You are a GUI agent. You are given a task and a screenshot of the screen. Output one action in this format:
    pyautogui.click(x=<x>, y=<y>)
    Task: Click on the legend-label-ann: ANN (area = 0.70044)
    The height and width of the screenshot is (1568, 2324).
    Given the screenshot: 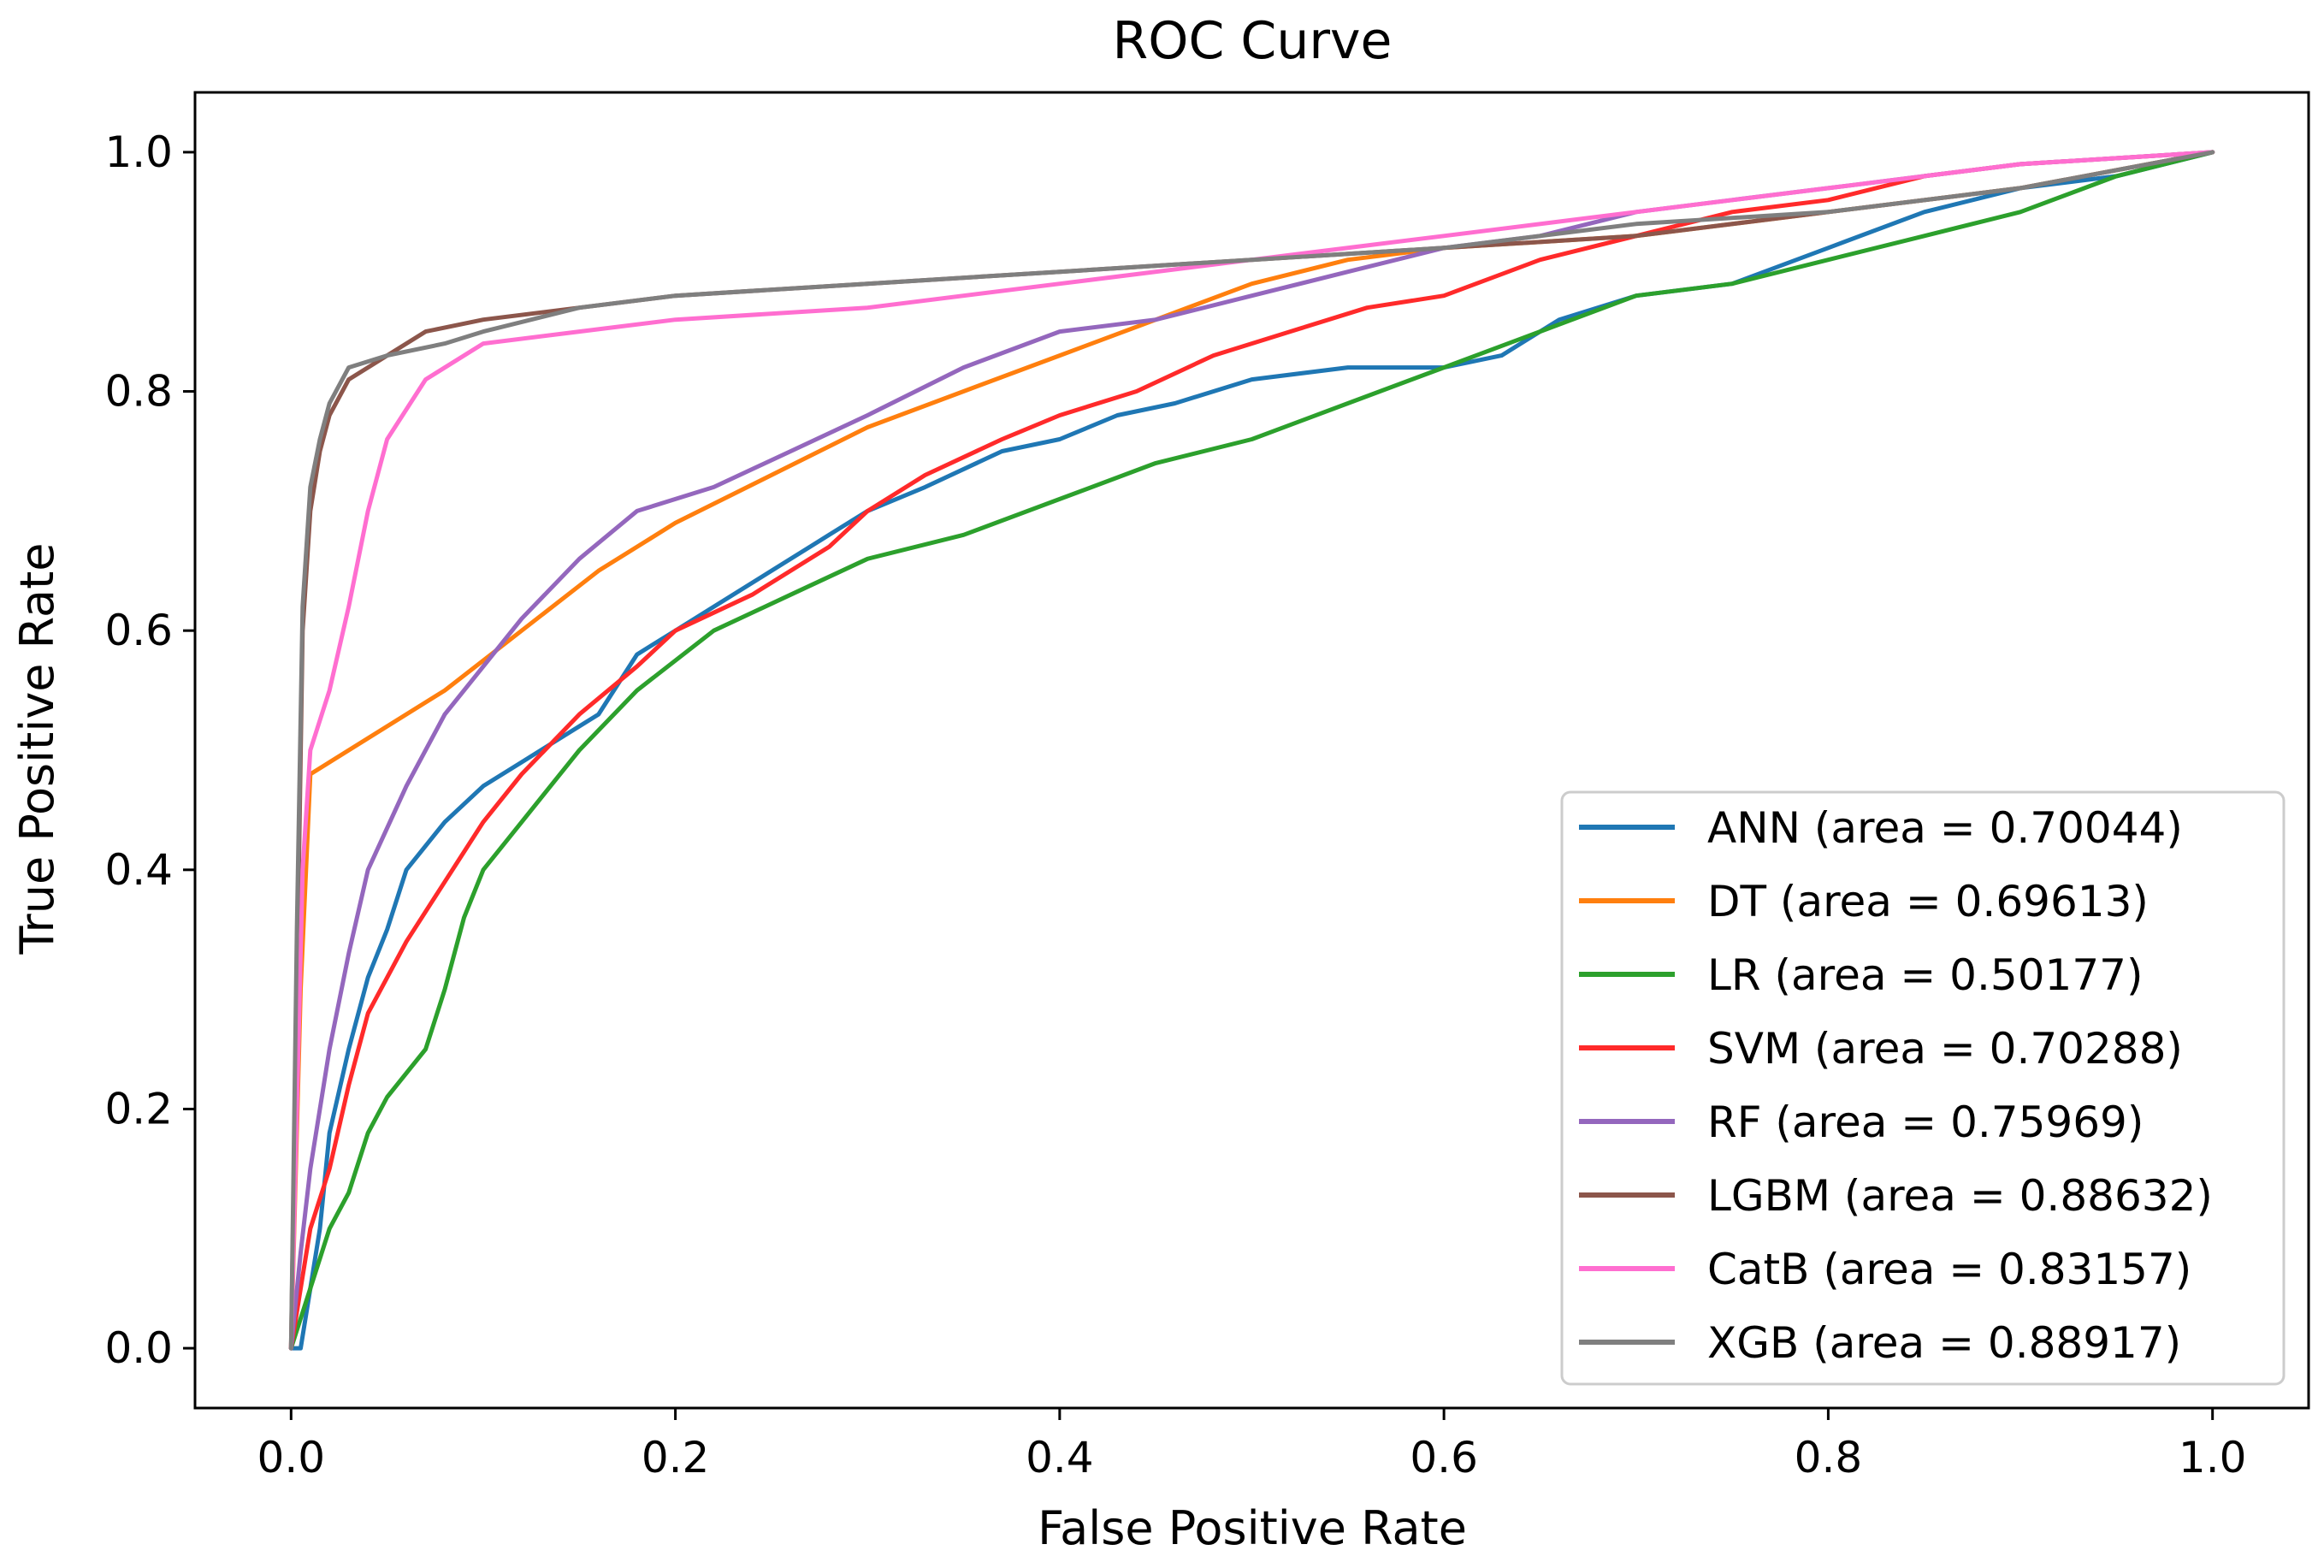 What is the action you would take?
    pyautogui.click(x=1945, y=828)
    